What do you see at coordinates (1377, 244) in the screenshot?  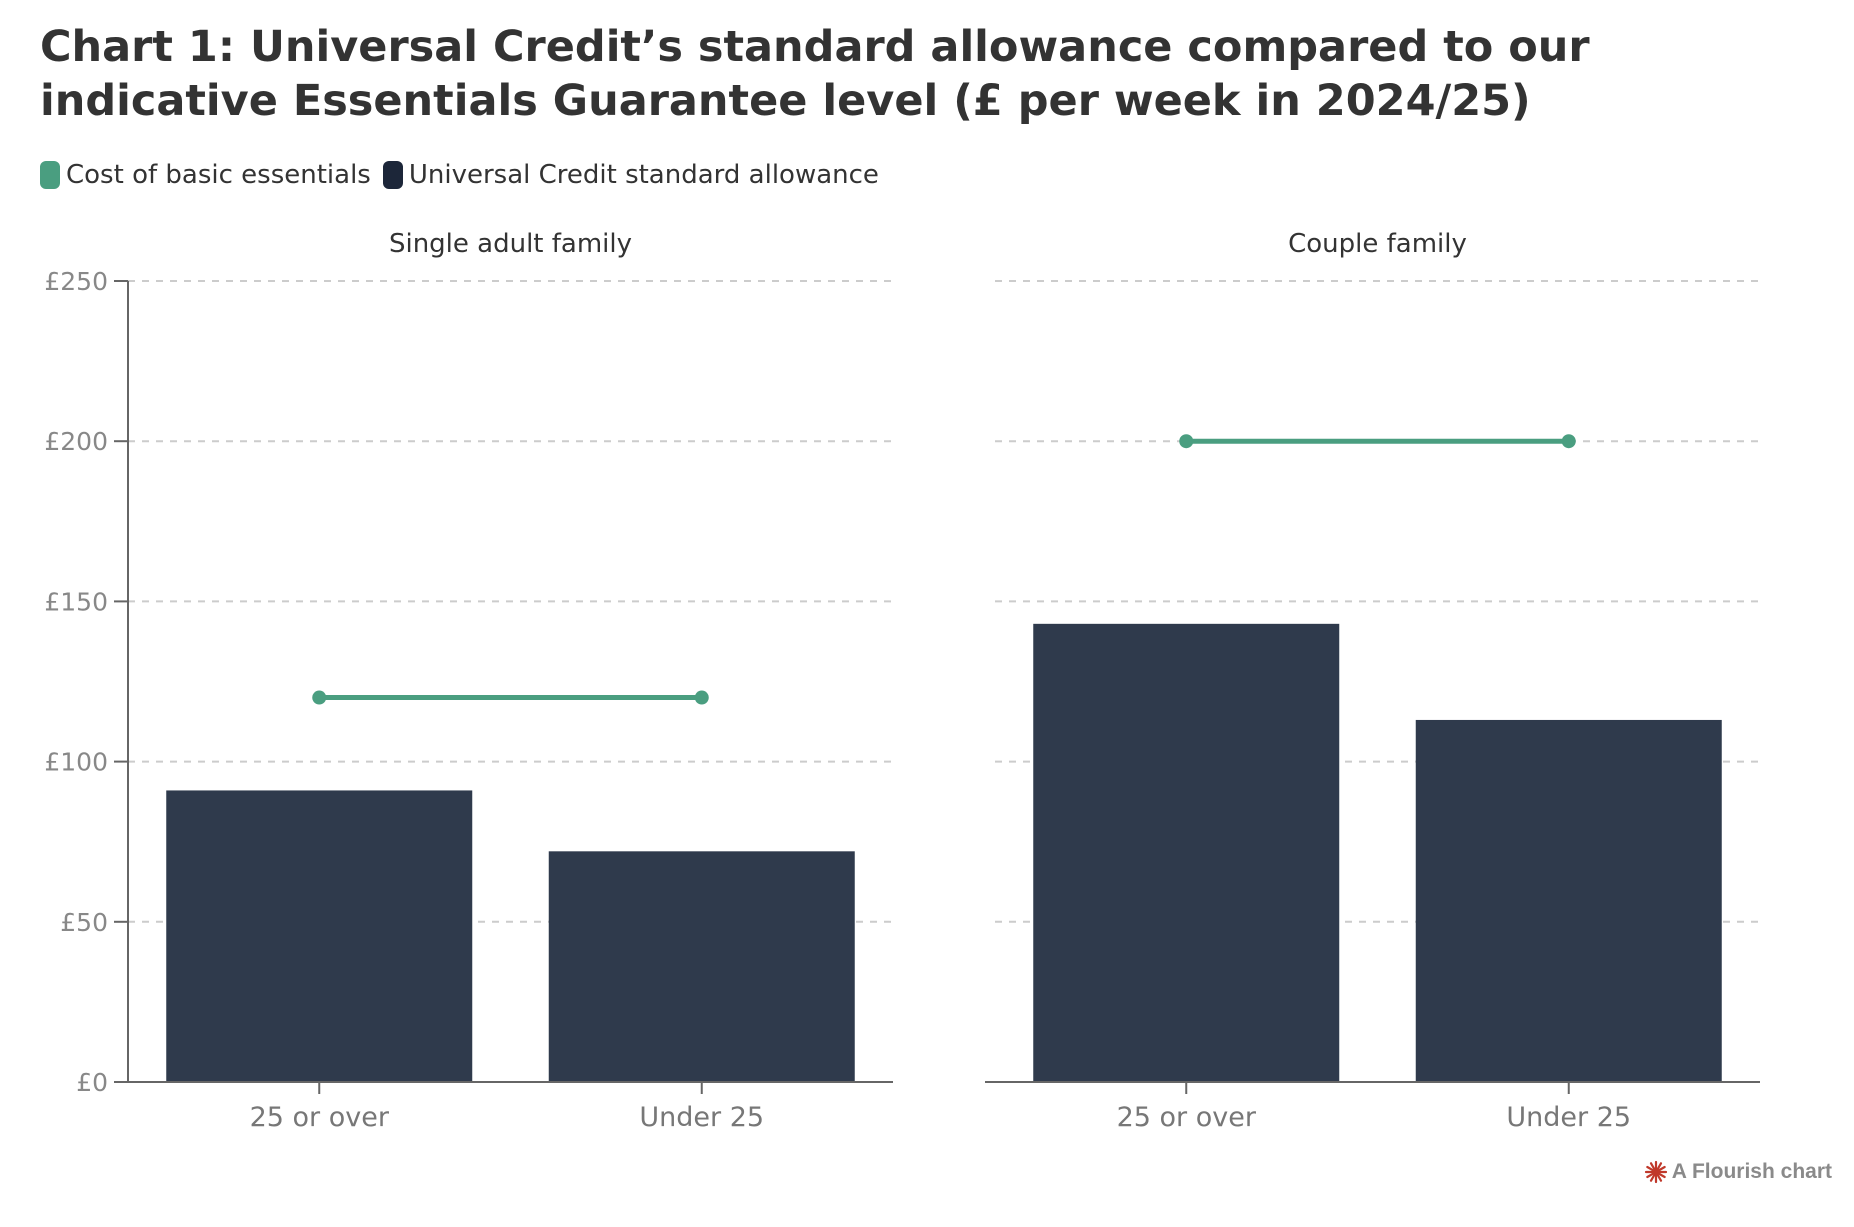 I see `panel-title: Couple family` at bounding box center [1377, 244].